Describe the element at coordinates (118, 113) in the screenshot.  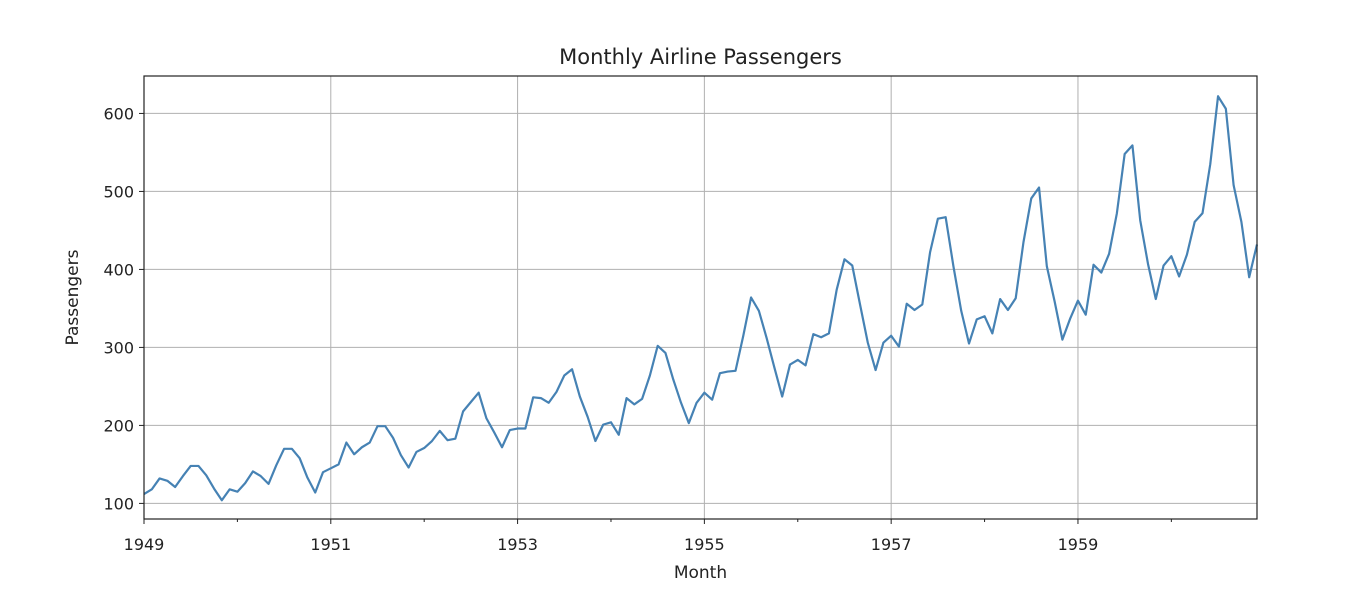
I see `y-tick-label: 600` at that location.